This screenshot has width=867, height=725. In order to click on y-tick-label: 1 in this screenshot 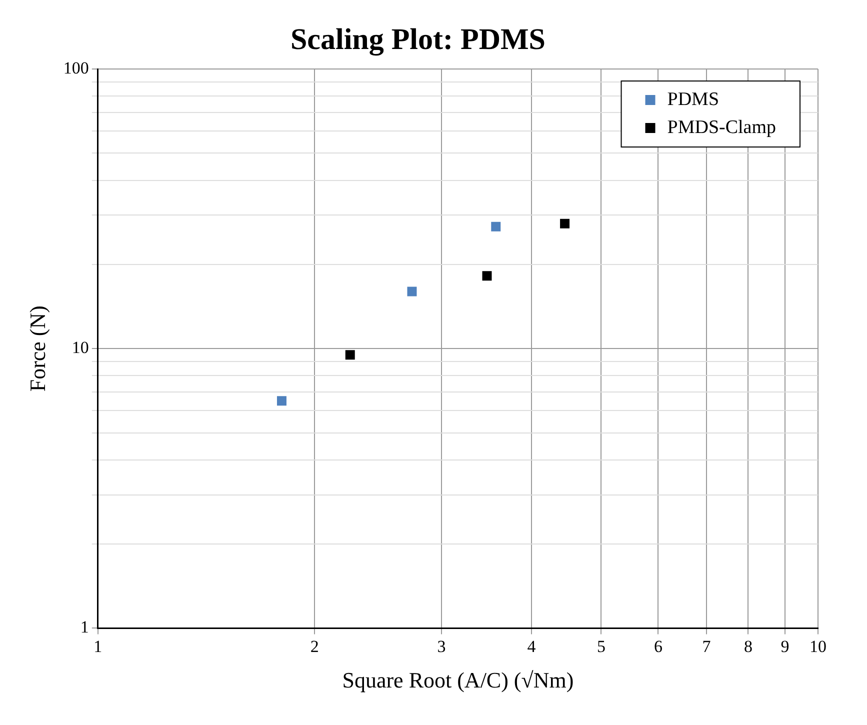, I will do `click(84, 627)`.